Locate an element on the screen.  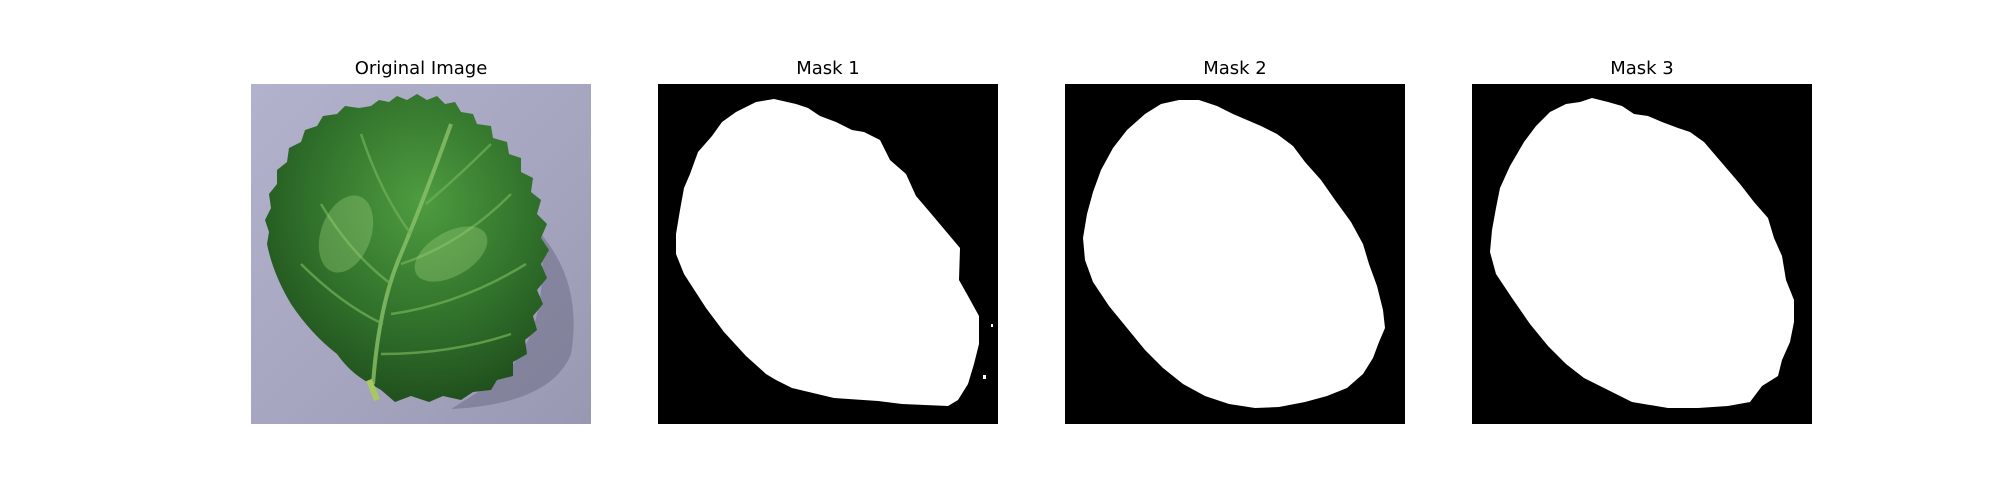
mask-1-image is located at coordinates (828, 254).